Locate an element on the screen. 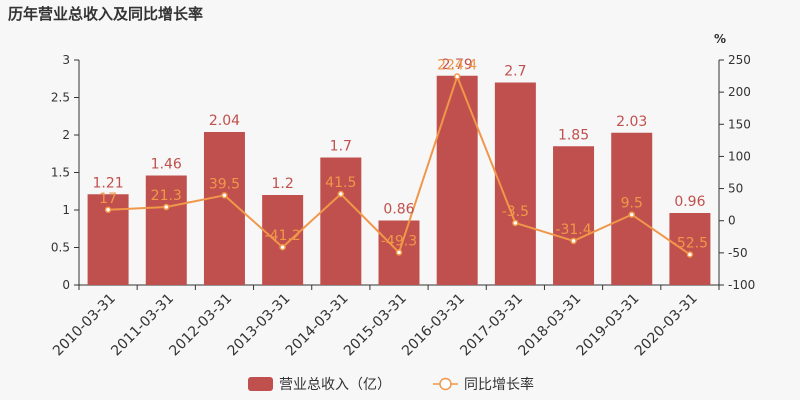 Image resolution: width=800 pixels, height=400 pixels. revenue-data-label: 1.2 is located at coordinates (283, 184).